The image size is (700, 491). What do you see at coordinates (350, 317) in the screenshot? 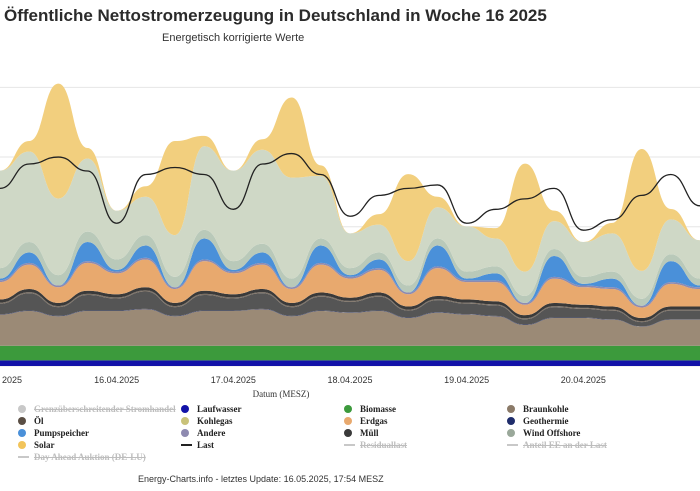
I see `area-geothermie` at bounding box center [350, 317].